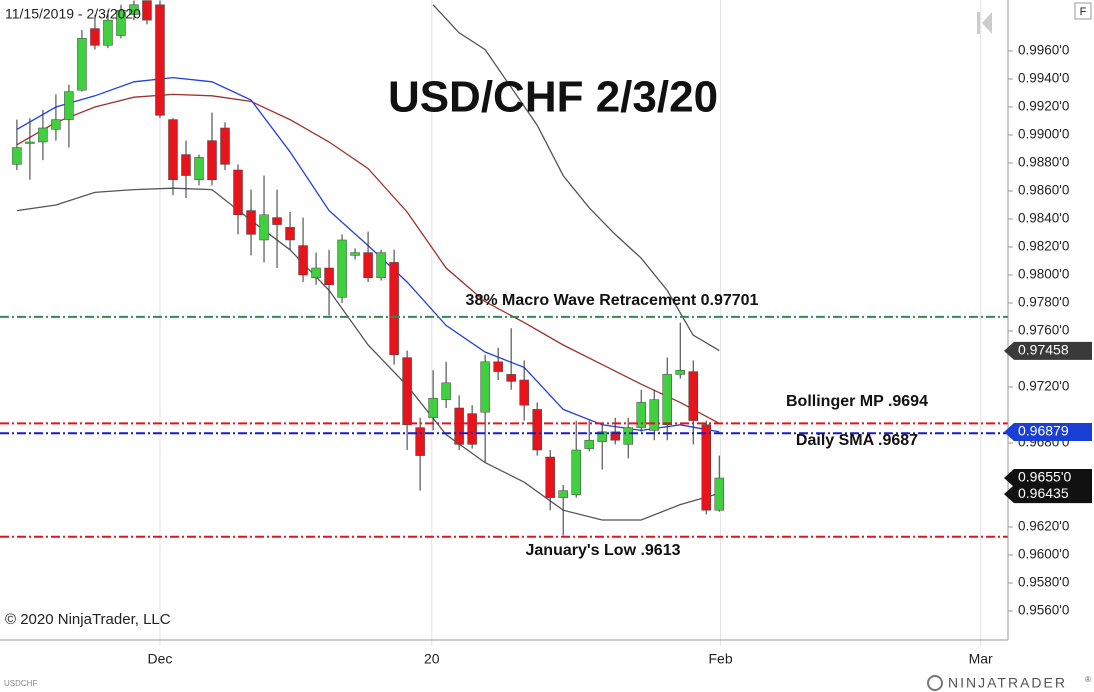 This screenshot has width=1094, height=692. I want to click on x-tick-label: 20, so click(432, 659).